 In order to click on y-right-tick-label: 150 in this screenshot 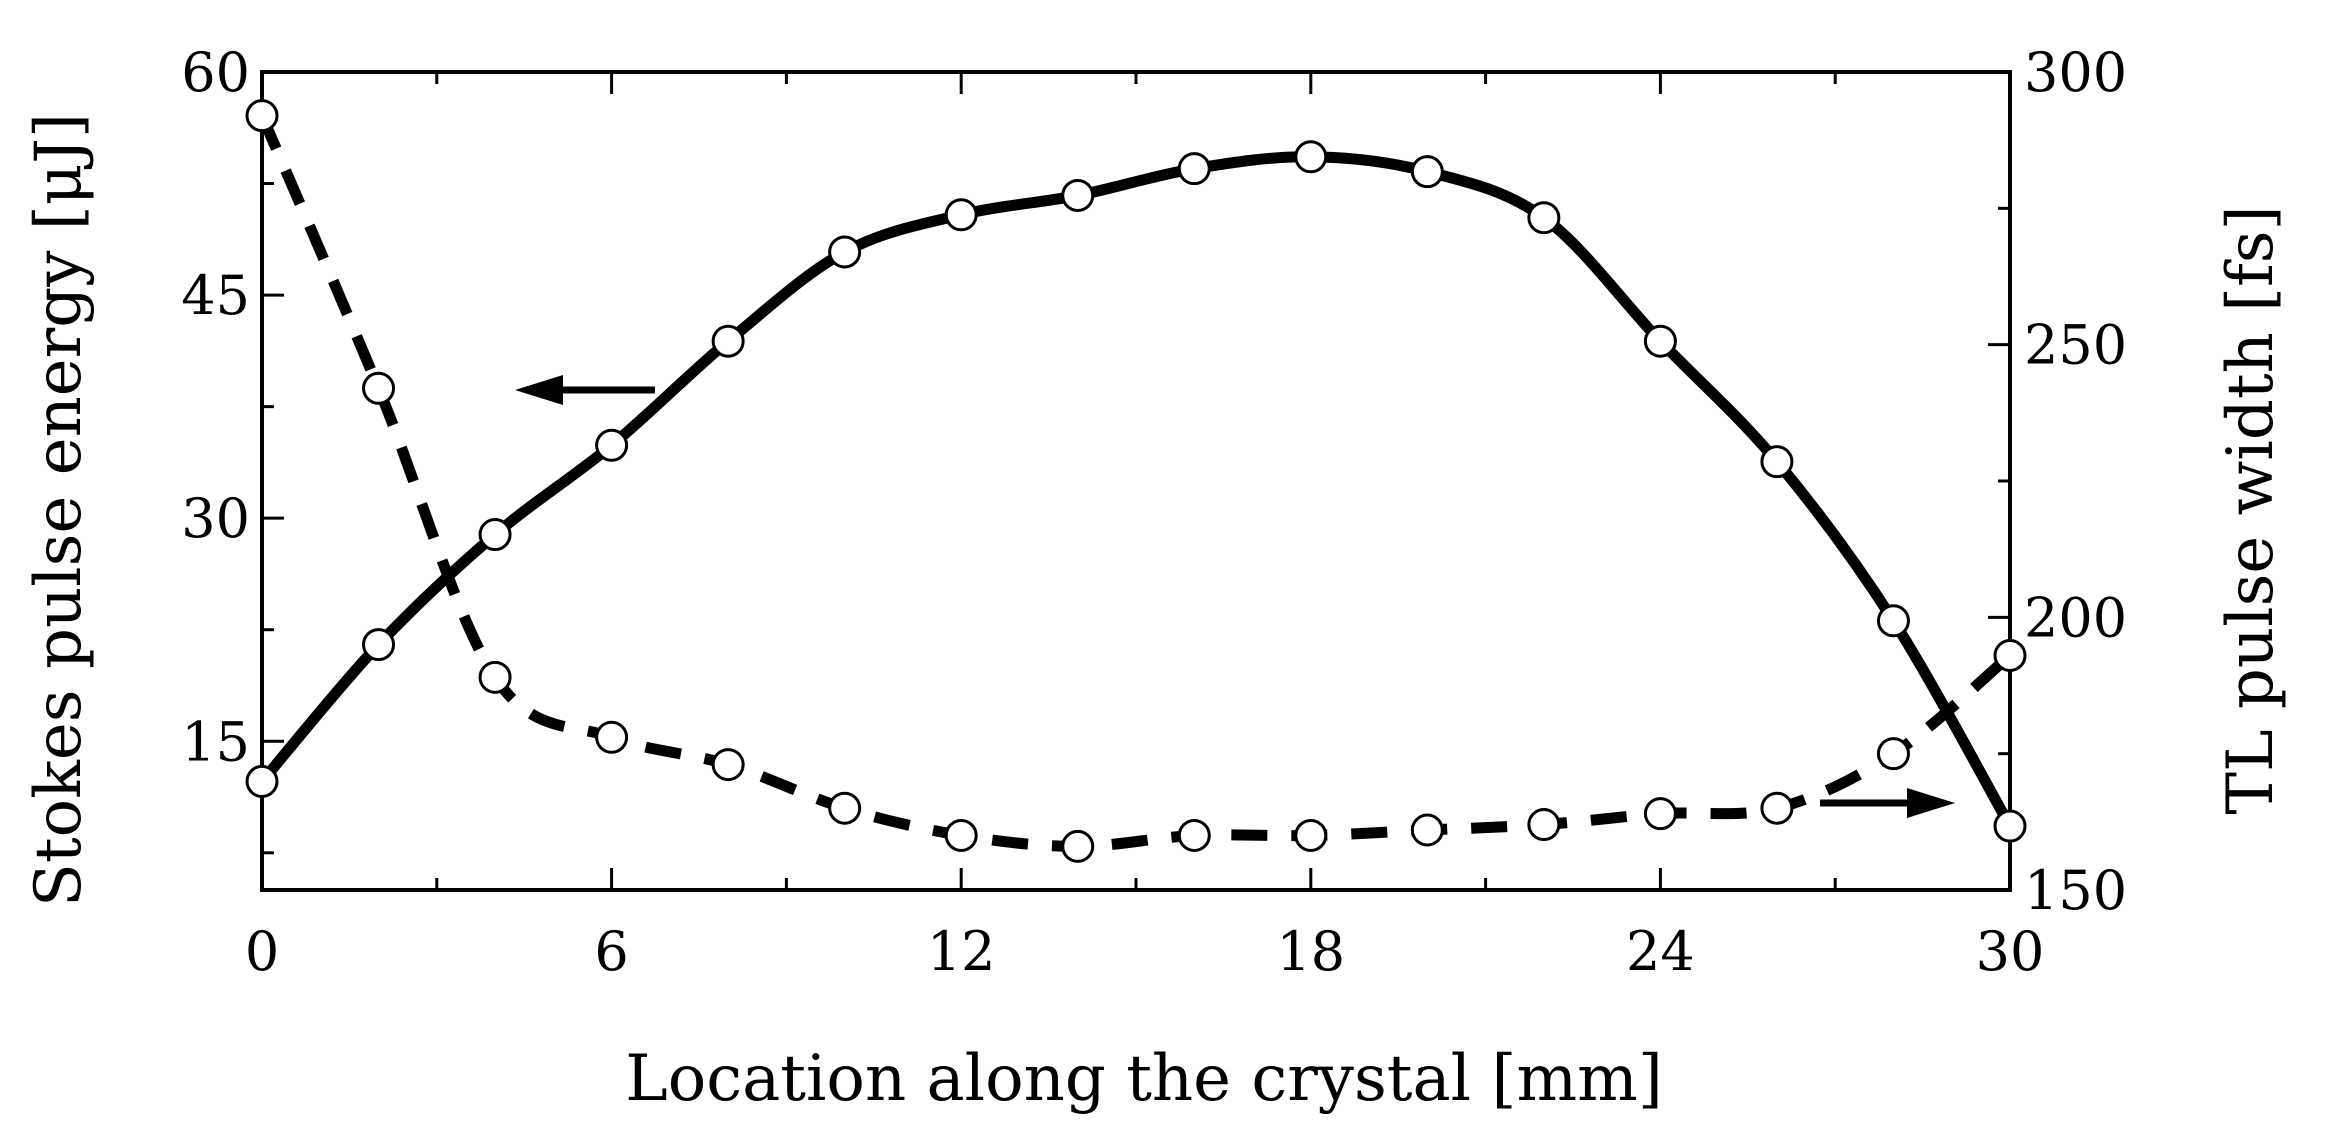, I will do `click(2075, 890)`.